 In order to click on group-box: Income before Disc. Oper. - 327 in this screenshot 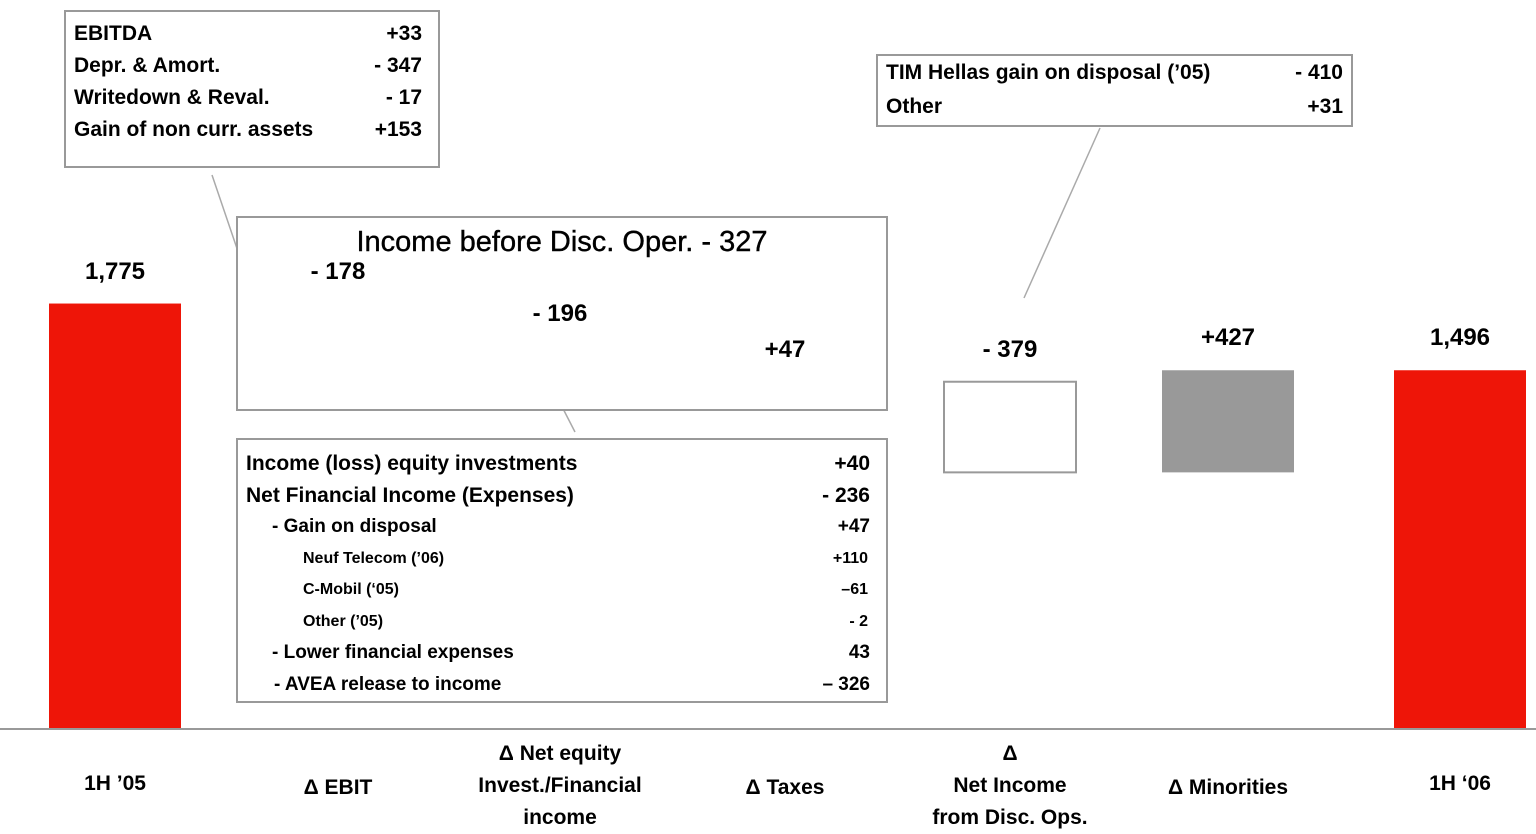, I will do `click(562, 313)`.